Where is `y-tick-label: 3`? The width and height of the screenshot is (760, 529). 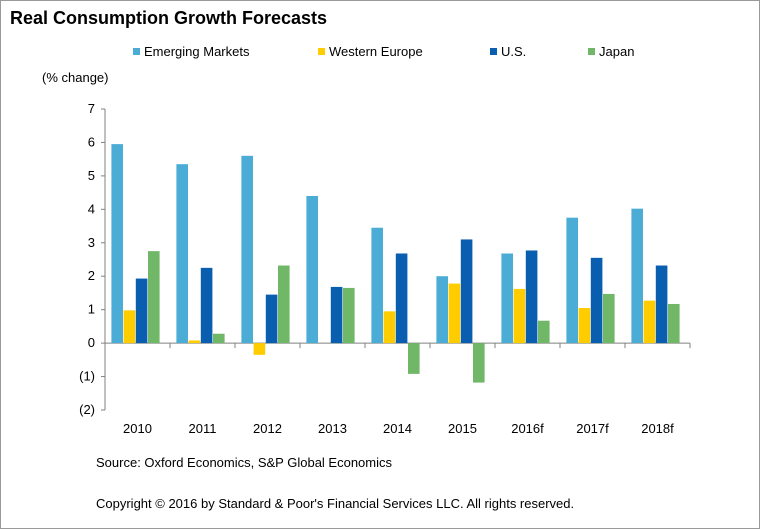
y-tick-label: 3 is located at coordinates (91, 242).